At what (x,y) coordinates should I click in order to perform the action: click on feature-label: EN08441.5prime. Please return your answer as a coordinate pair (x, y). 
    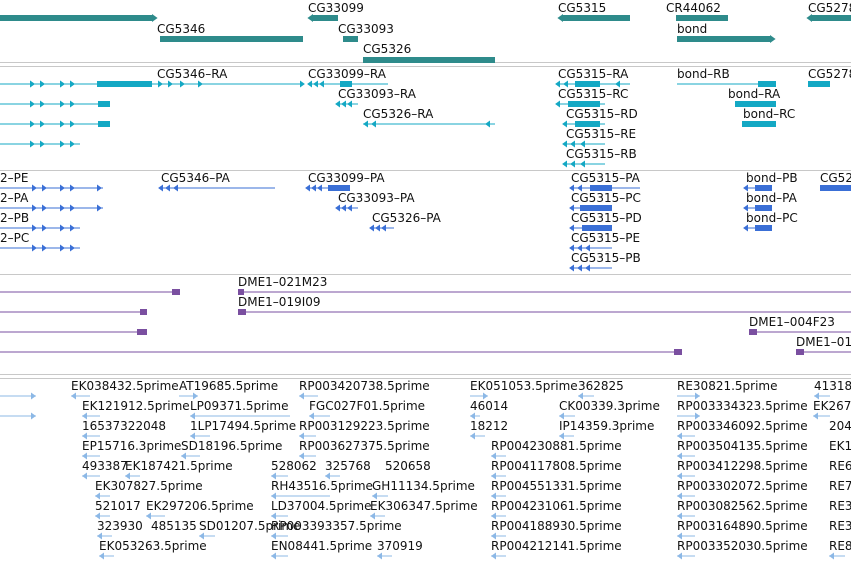
    Looking at the image, I should click on (321, 546).